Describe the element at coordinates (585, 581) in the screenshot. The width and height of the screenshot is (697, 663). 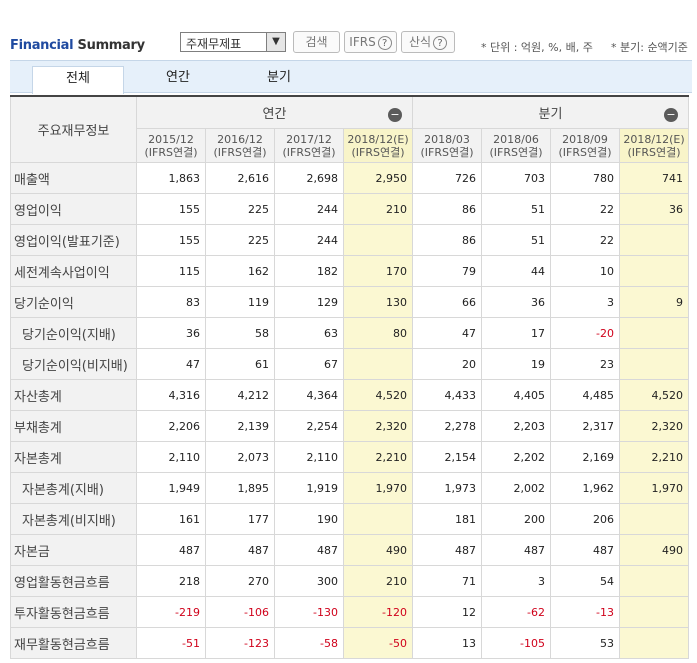
I see `value-cell: 54` at that location.